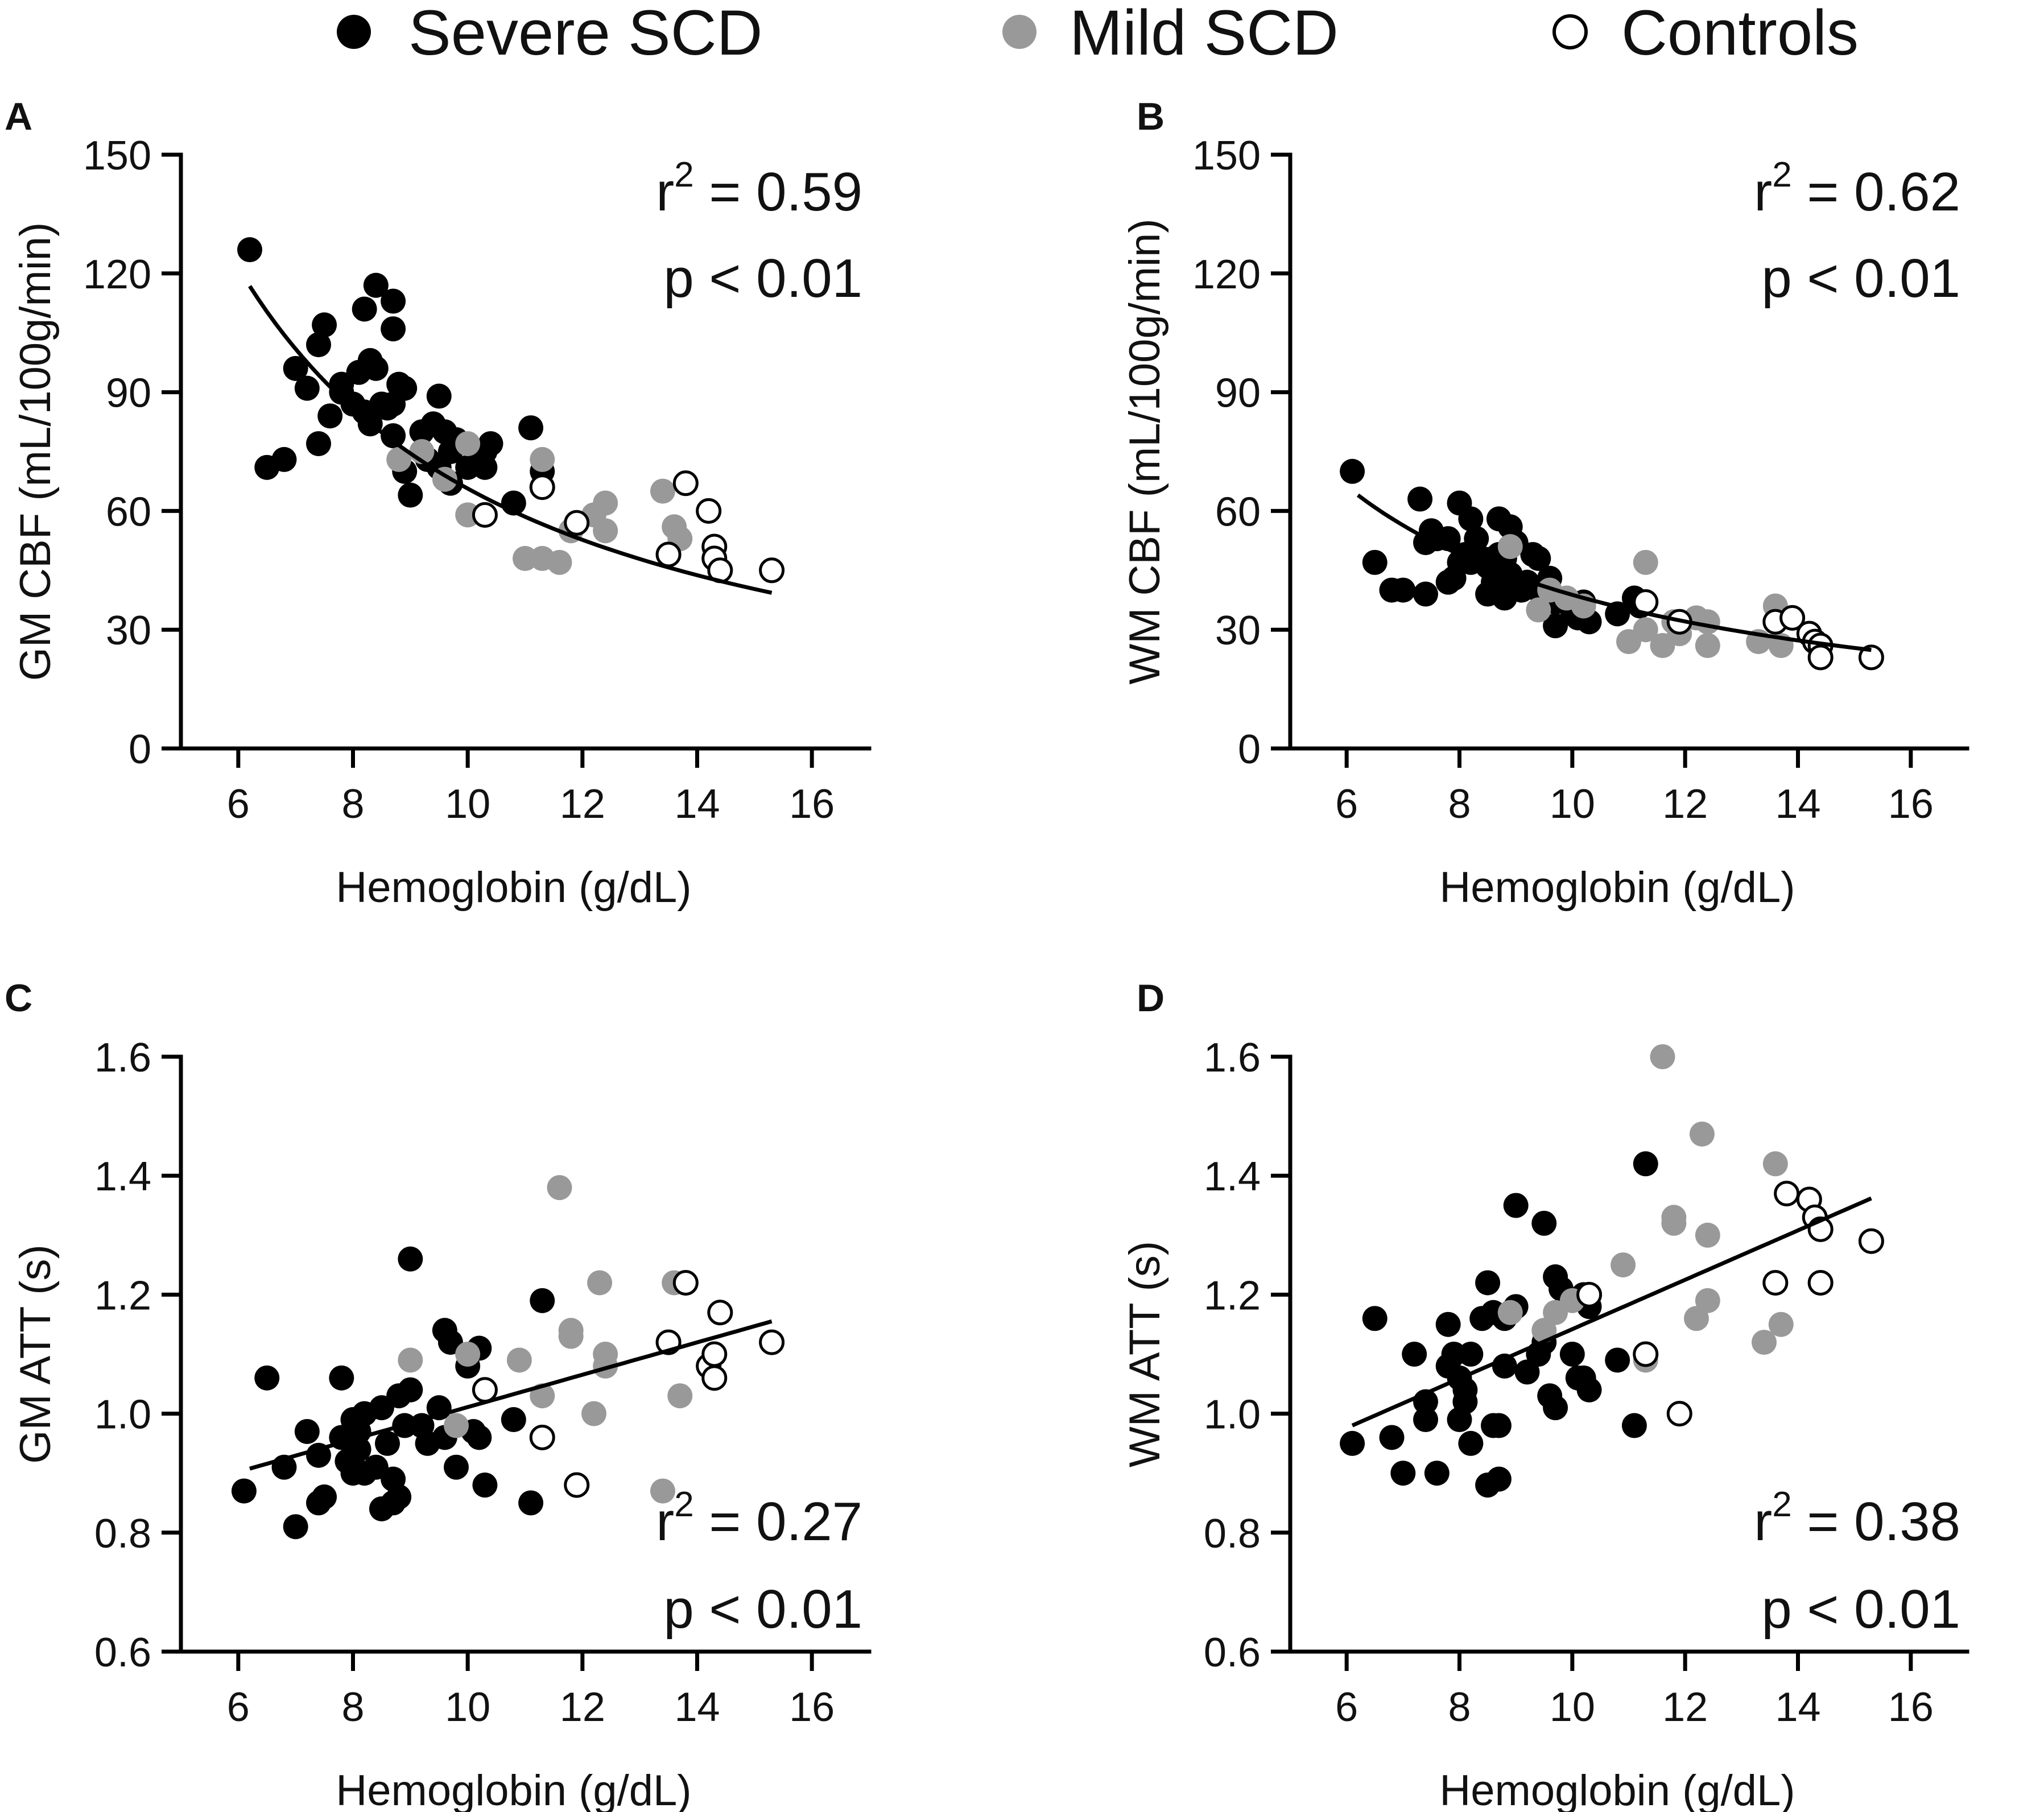  What do you see at coordinates (117, 156) in the screenshot?
I see `panel-a-y-tick-label: 150` at bounding box center [117, 156].